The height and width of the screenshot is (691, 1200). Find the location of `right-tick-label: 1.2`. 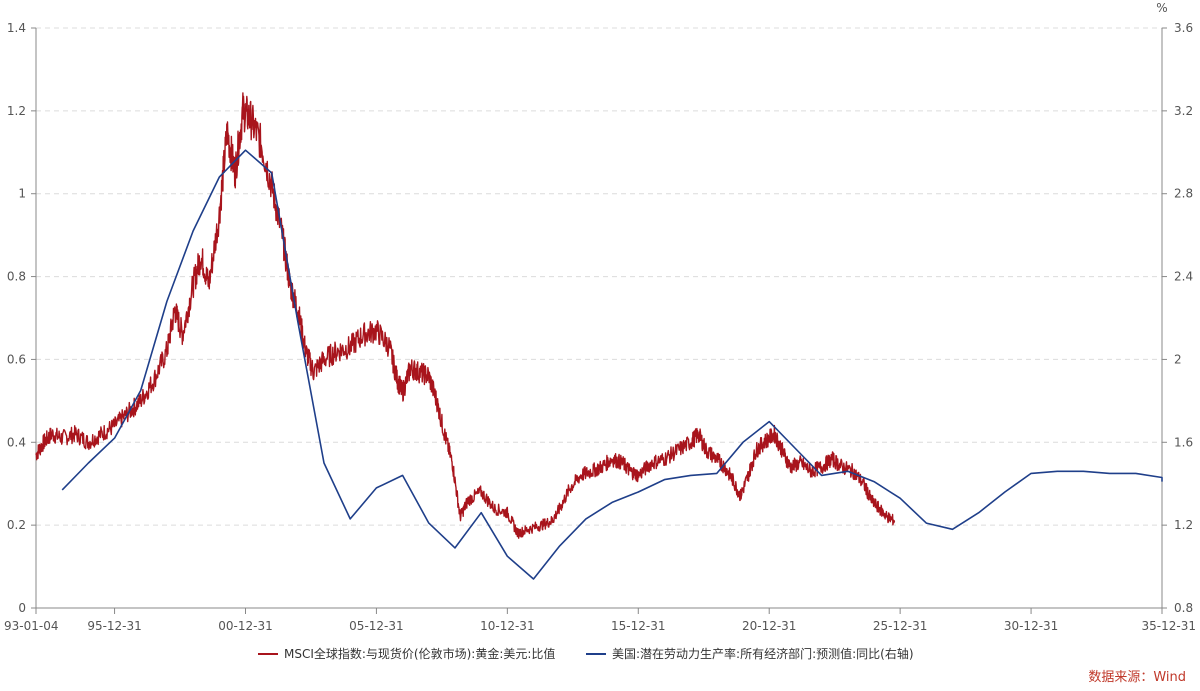

right-tick-label: 1.2 is located at coordinates (1183, 525).